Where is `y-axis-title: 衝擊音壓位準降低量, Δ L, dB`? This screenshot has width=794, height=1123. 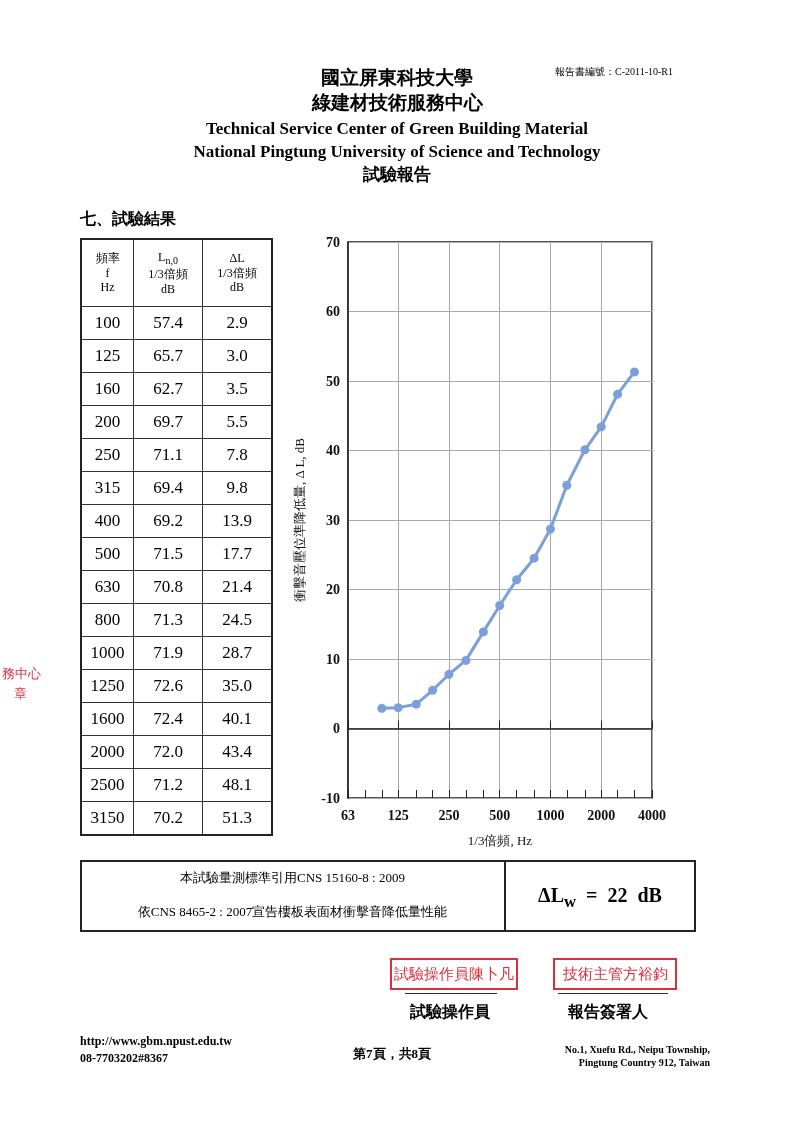
y-axis-title: 衝擊音壓位準降低量, Δ L, dB is located at coordinates (299, 520).